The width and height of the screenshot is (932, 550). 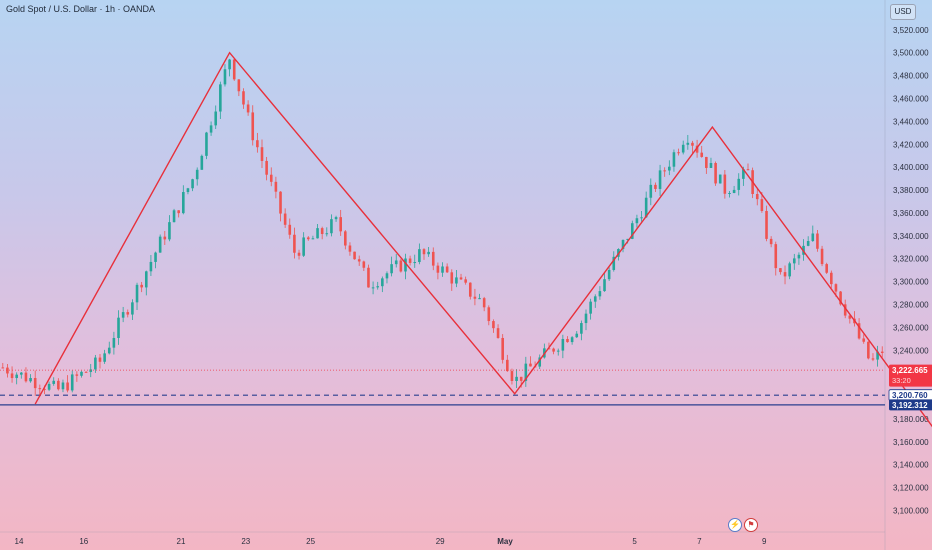 I want to click on solid-support-tag-label: 3,192.312, so click(x=910, y=405).